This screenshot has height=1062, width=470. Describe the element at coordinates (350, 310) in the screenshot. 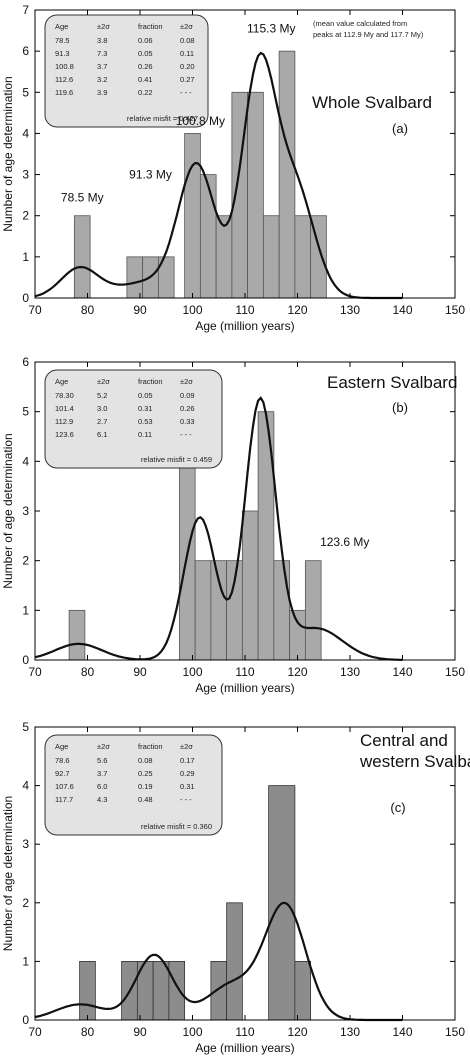

I see `x-tick-label: 130` at that location.